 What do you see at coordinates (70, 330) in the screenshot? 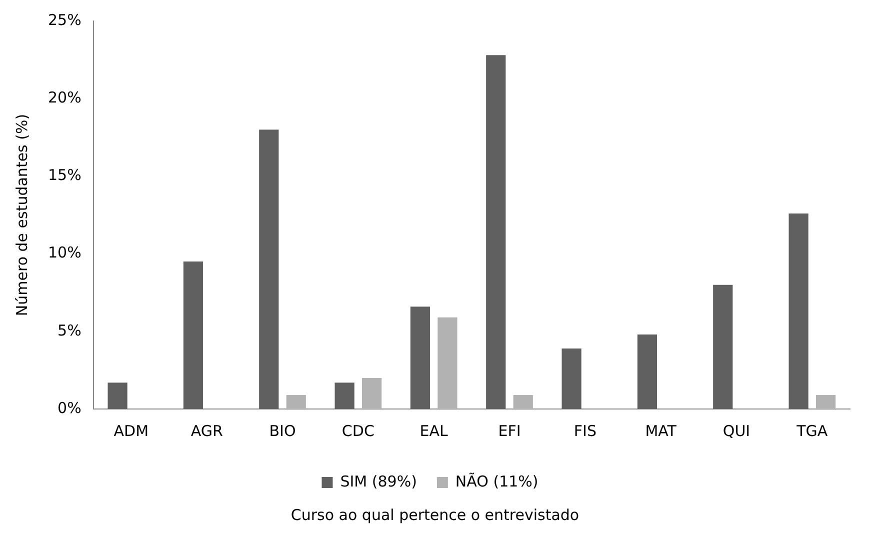
I see `y-tick-label: 5%` at bounding box center [70, 330].